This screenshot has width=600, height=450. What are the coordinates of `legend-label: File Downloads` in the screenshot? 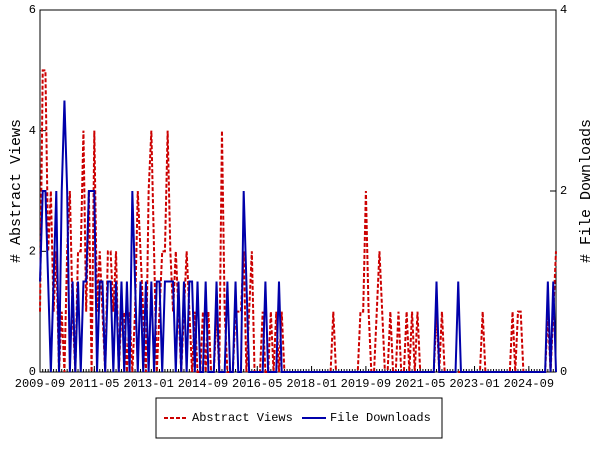 It's located at (380, 418).